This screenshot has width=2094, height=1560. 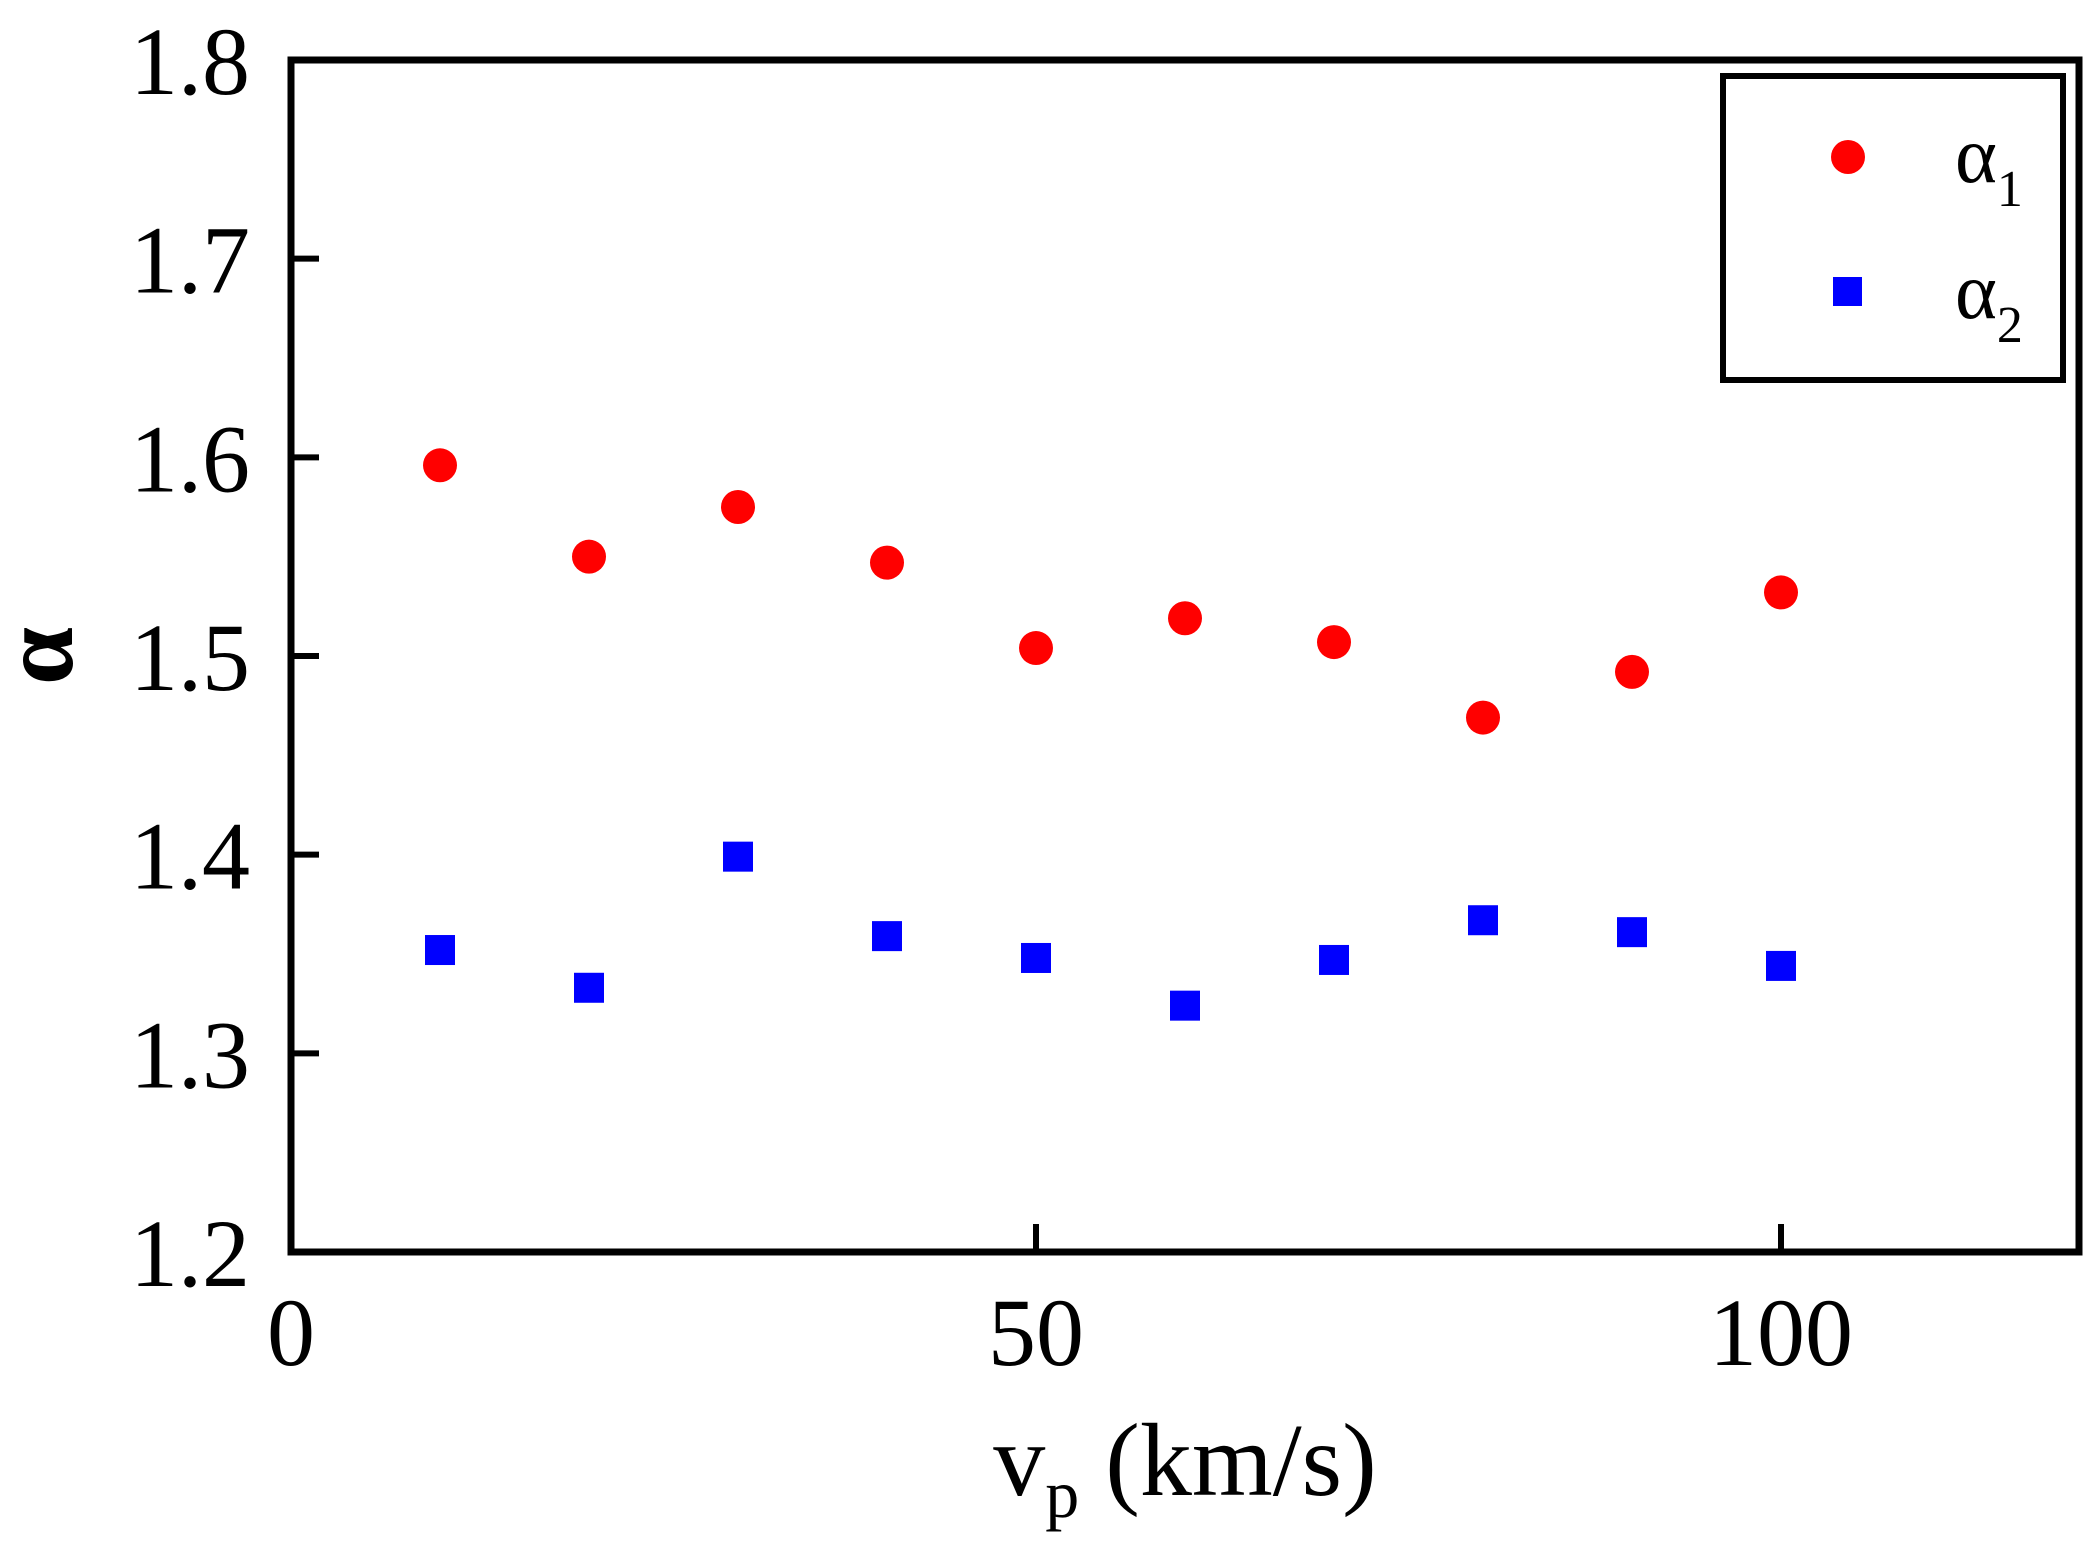 I want to click on legend: α1 α2, so click(x=1893, y=228).